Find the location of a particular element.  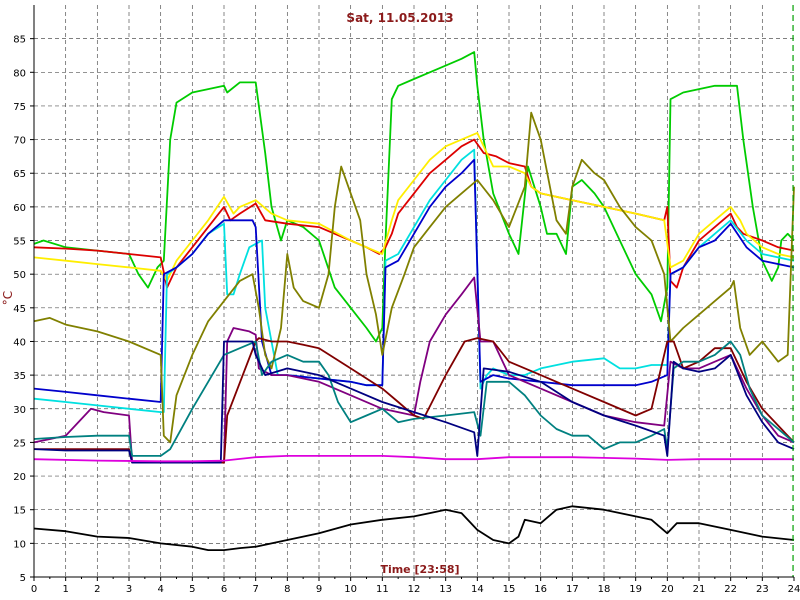

x-tick-label: 24 is located at coordinates (794, 589).